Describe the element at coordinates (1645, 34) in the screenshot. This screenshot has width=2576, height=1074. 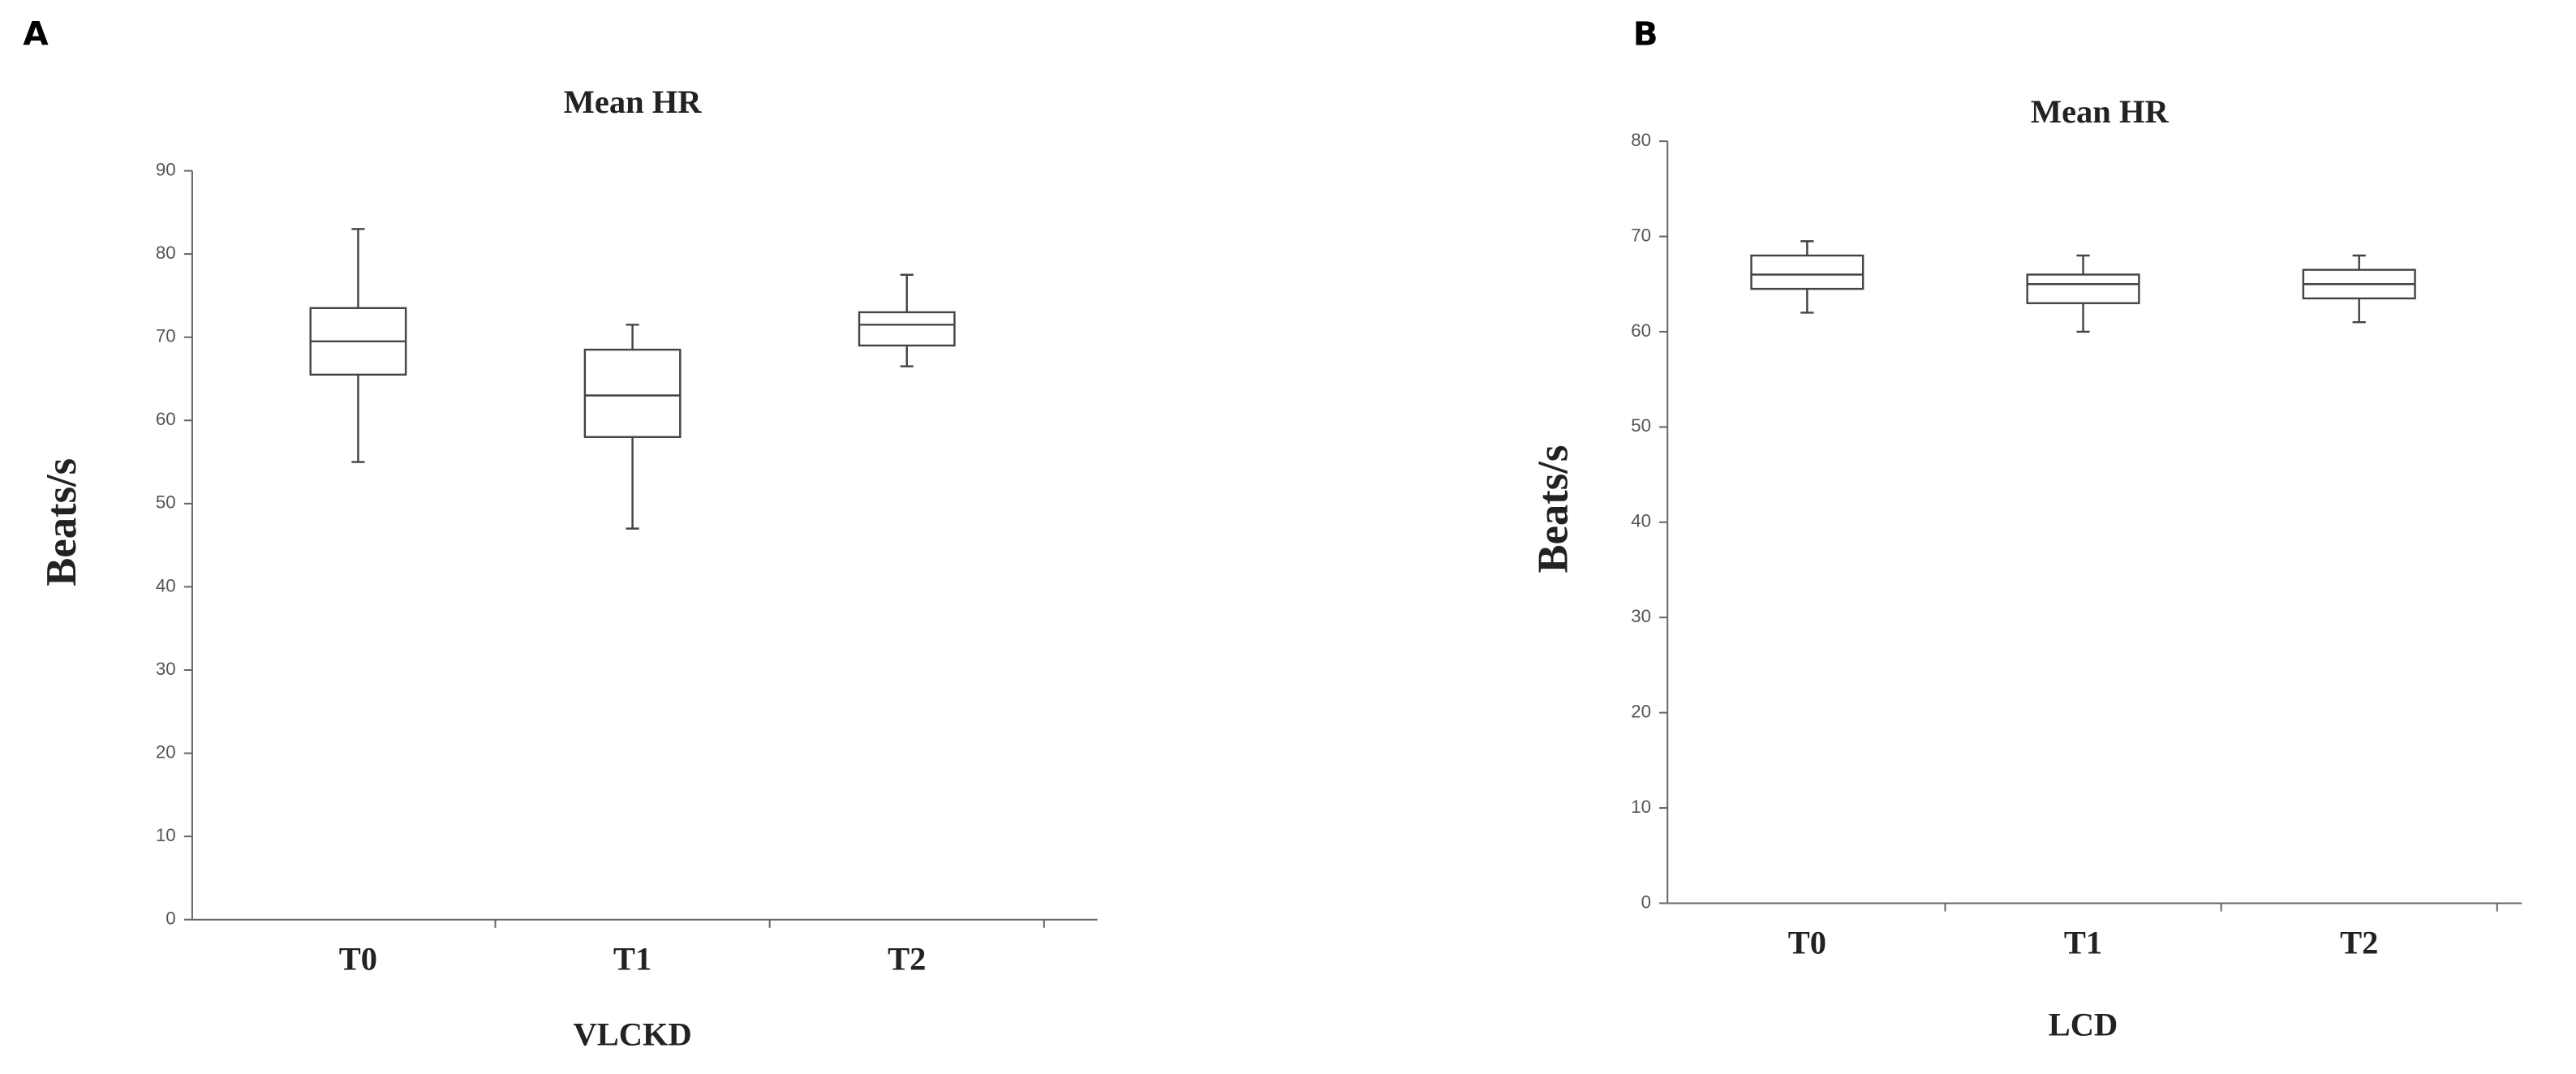
I see `panel-label: B` at that location.